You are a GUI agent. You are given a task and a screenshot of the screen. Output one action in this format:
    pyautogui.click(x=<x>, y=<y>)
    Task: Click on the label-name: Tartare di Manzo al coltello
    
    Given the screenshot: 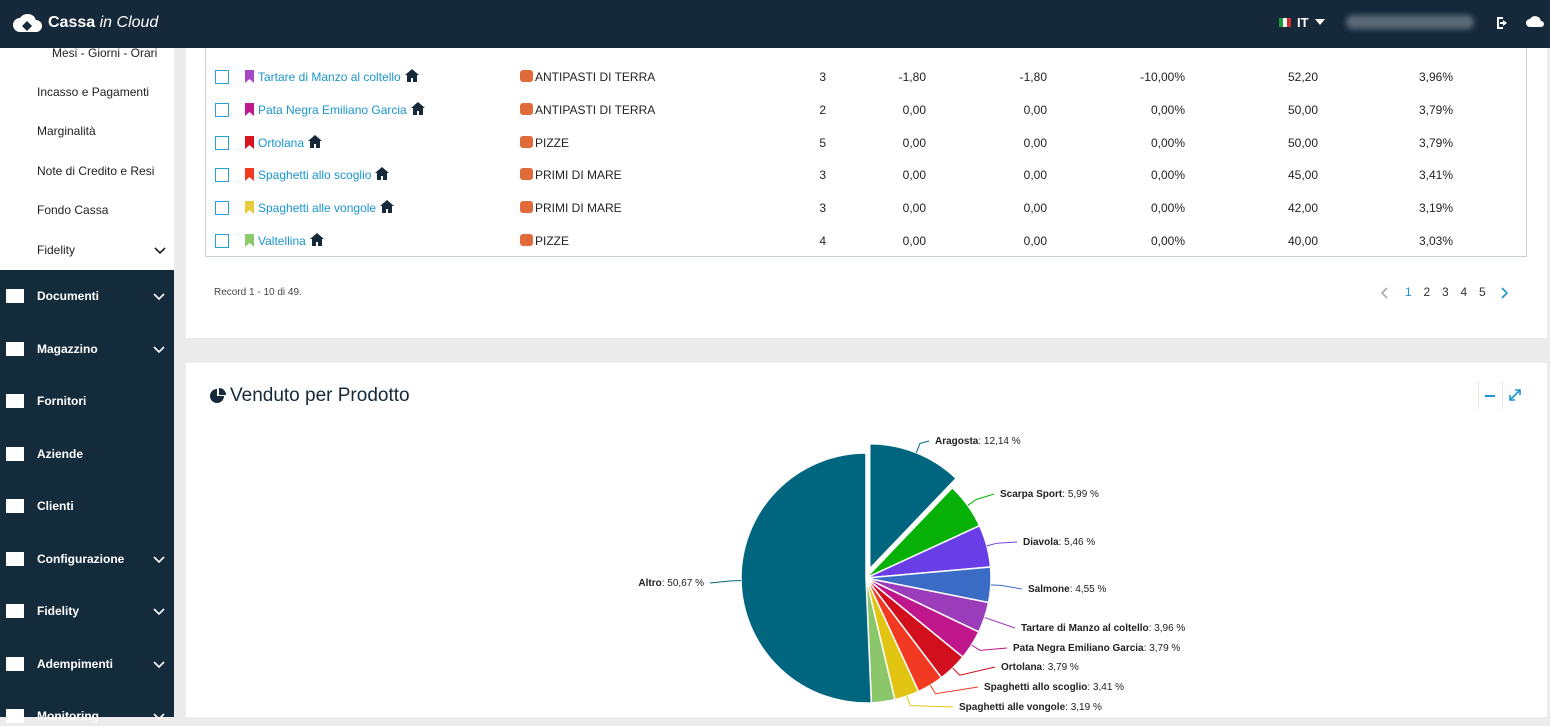 What is the action you would take?
    pyautogui.click(x=1085, y=628)
    